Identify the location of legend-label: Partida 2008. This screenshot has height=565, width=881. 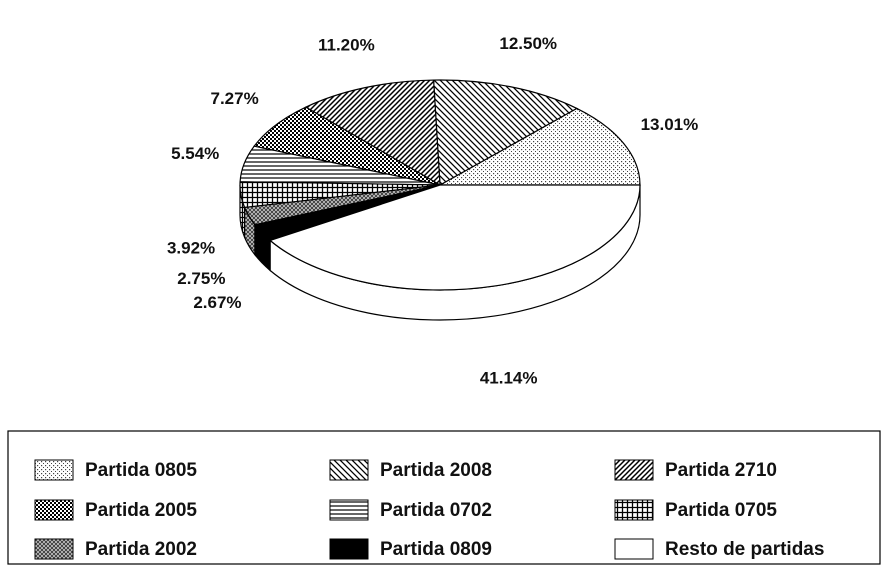
(436, 470).